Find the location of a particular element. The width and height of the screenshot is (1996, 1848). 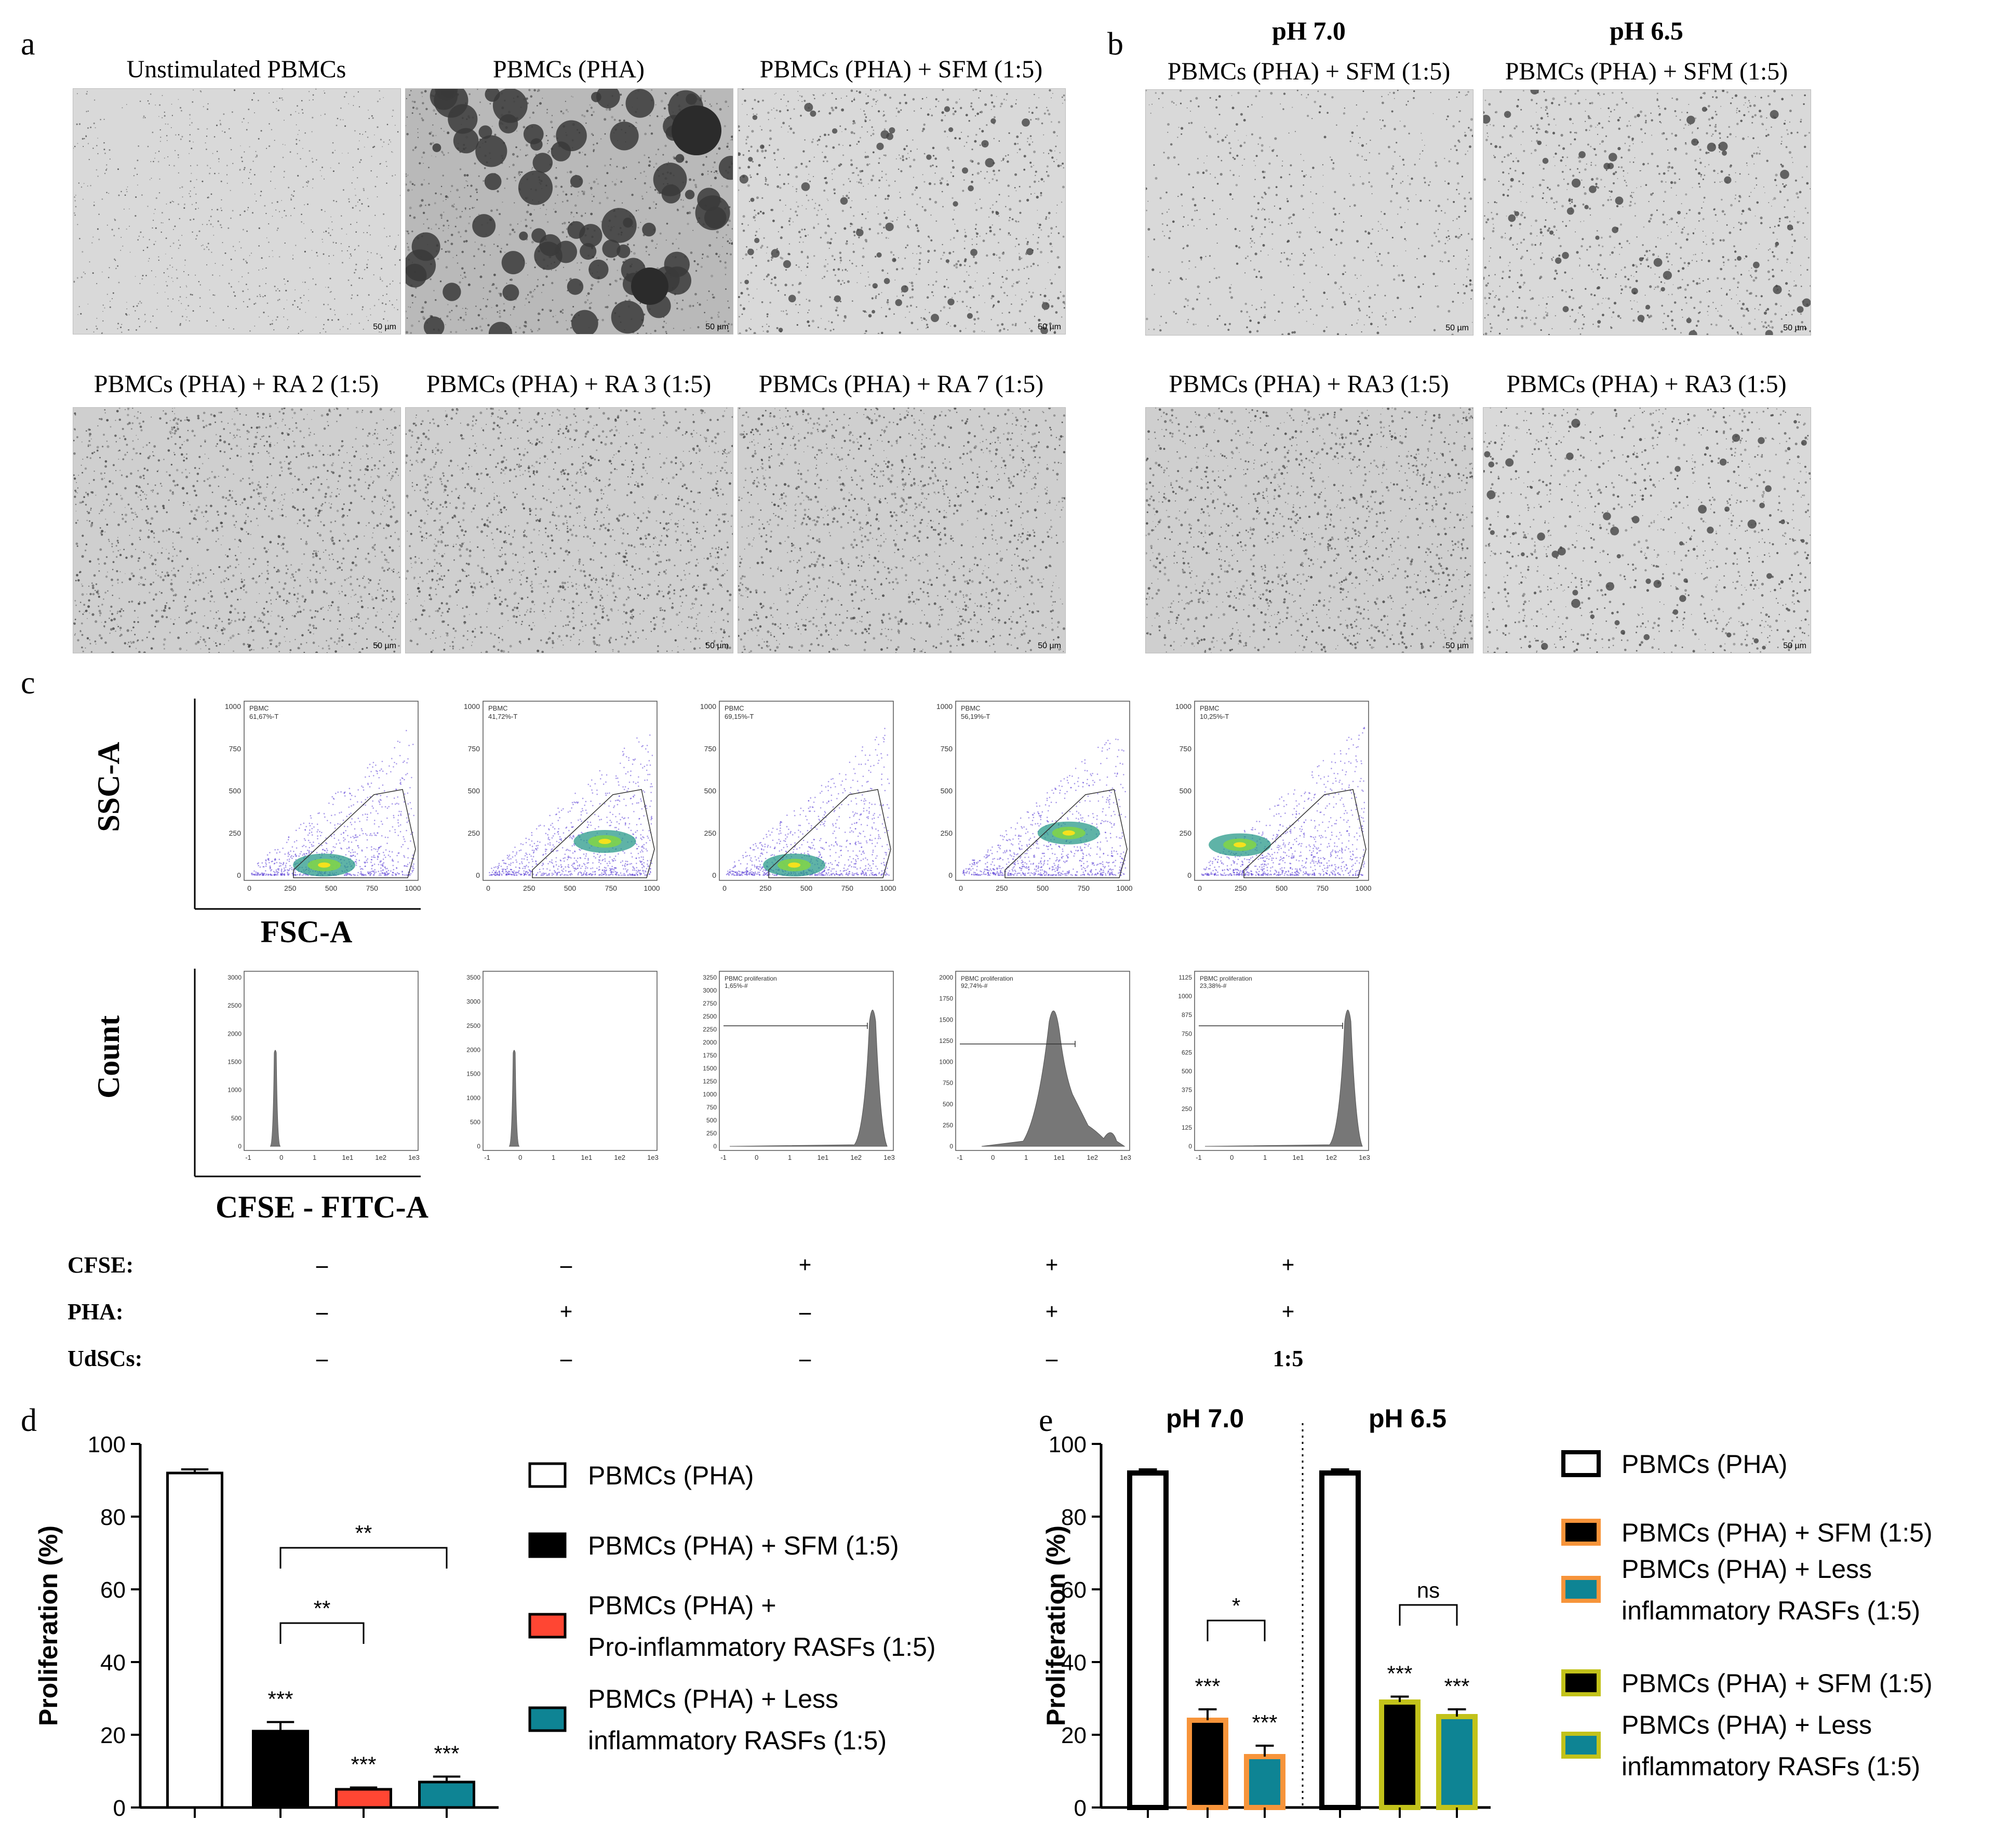

hist-ytick: 1250 is located at coordinates (946, 1040).